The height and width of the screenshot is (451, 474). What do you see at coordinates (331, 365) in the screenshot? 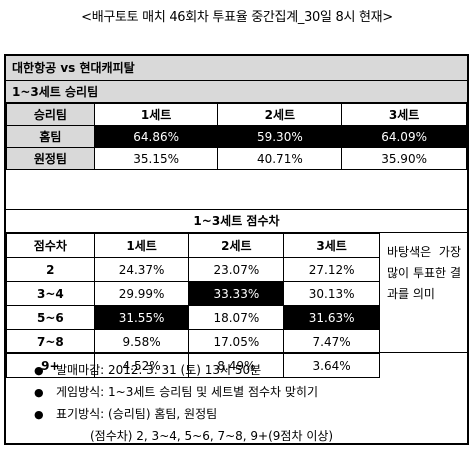
I see `cell-value: 3.64%` at bounding box center [331, 365].